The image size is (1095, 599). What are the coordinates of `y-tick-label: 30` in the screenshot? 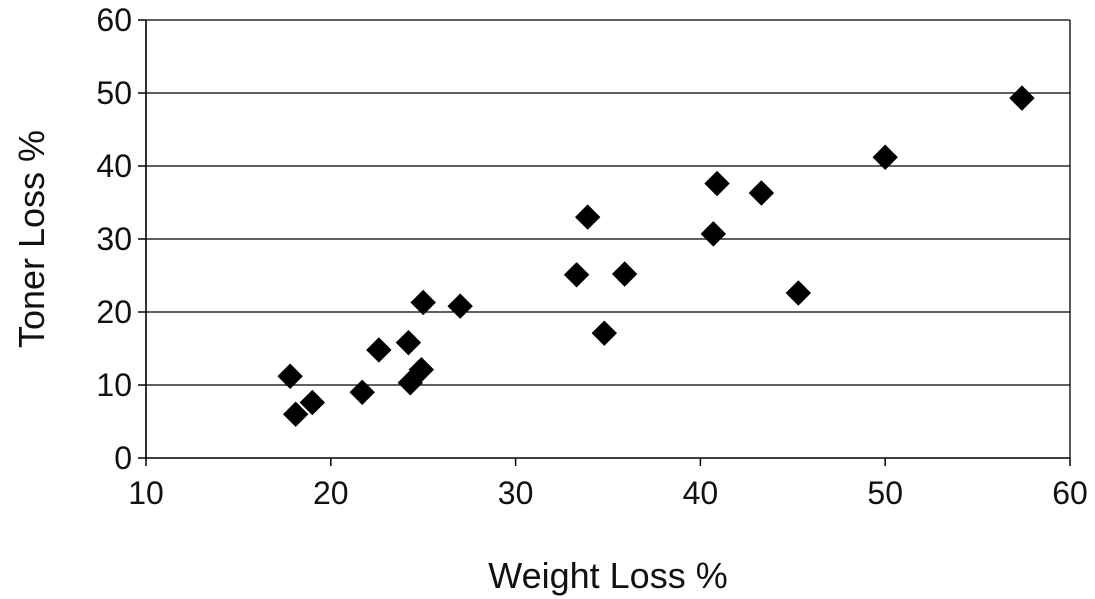 It's located at (114, 239).